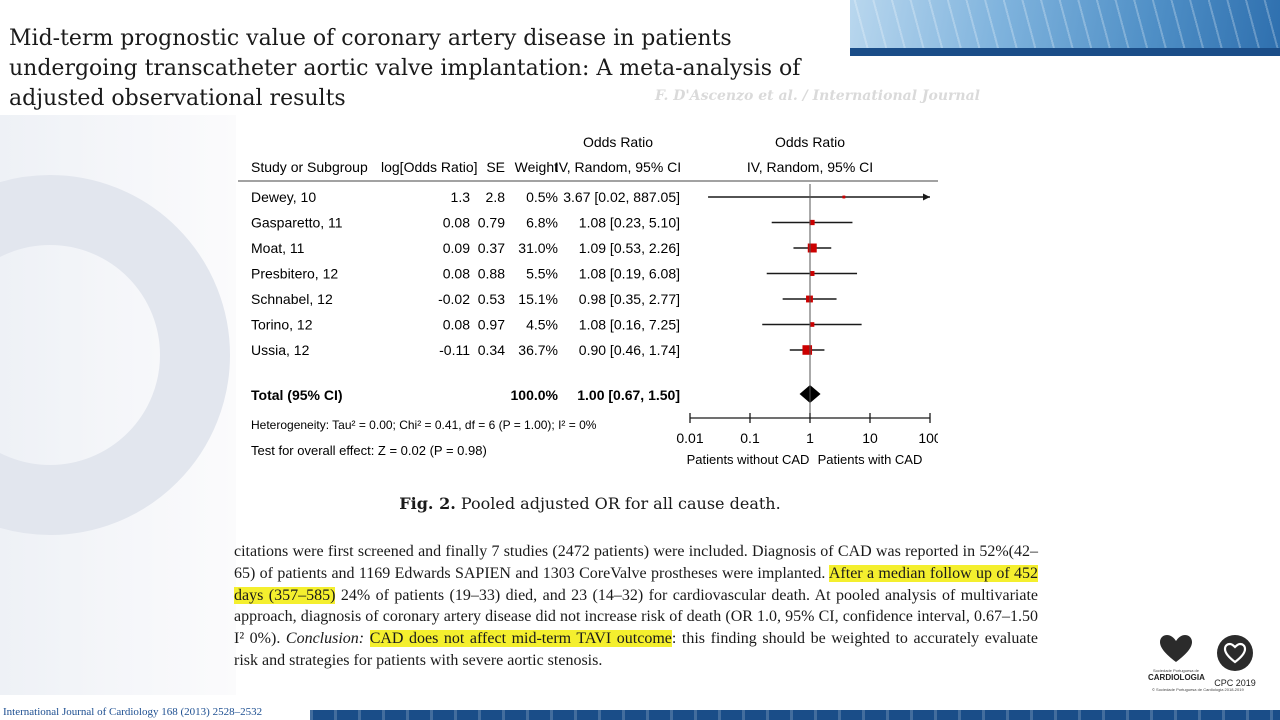  I want to click on background-decoration, so click(118, 405).